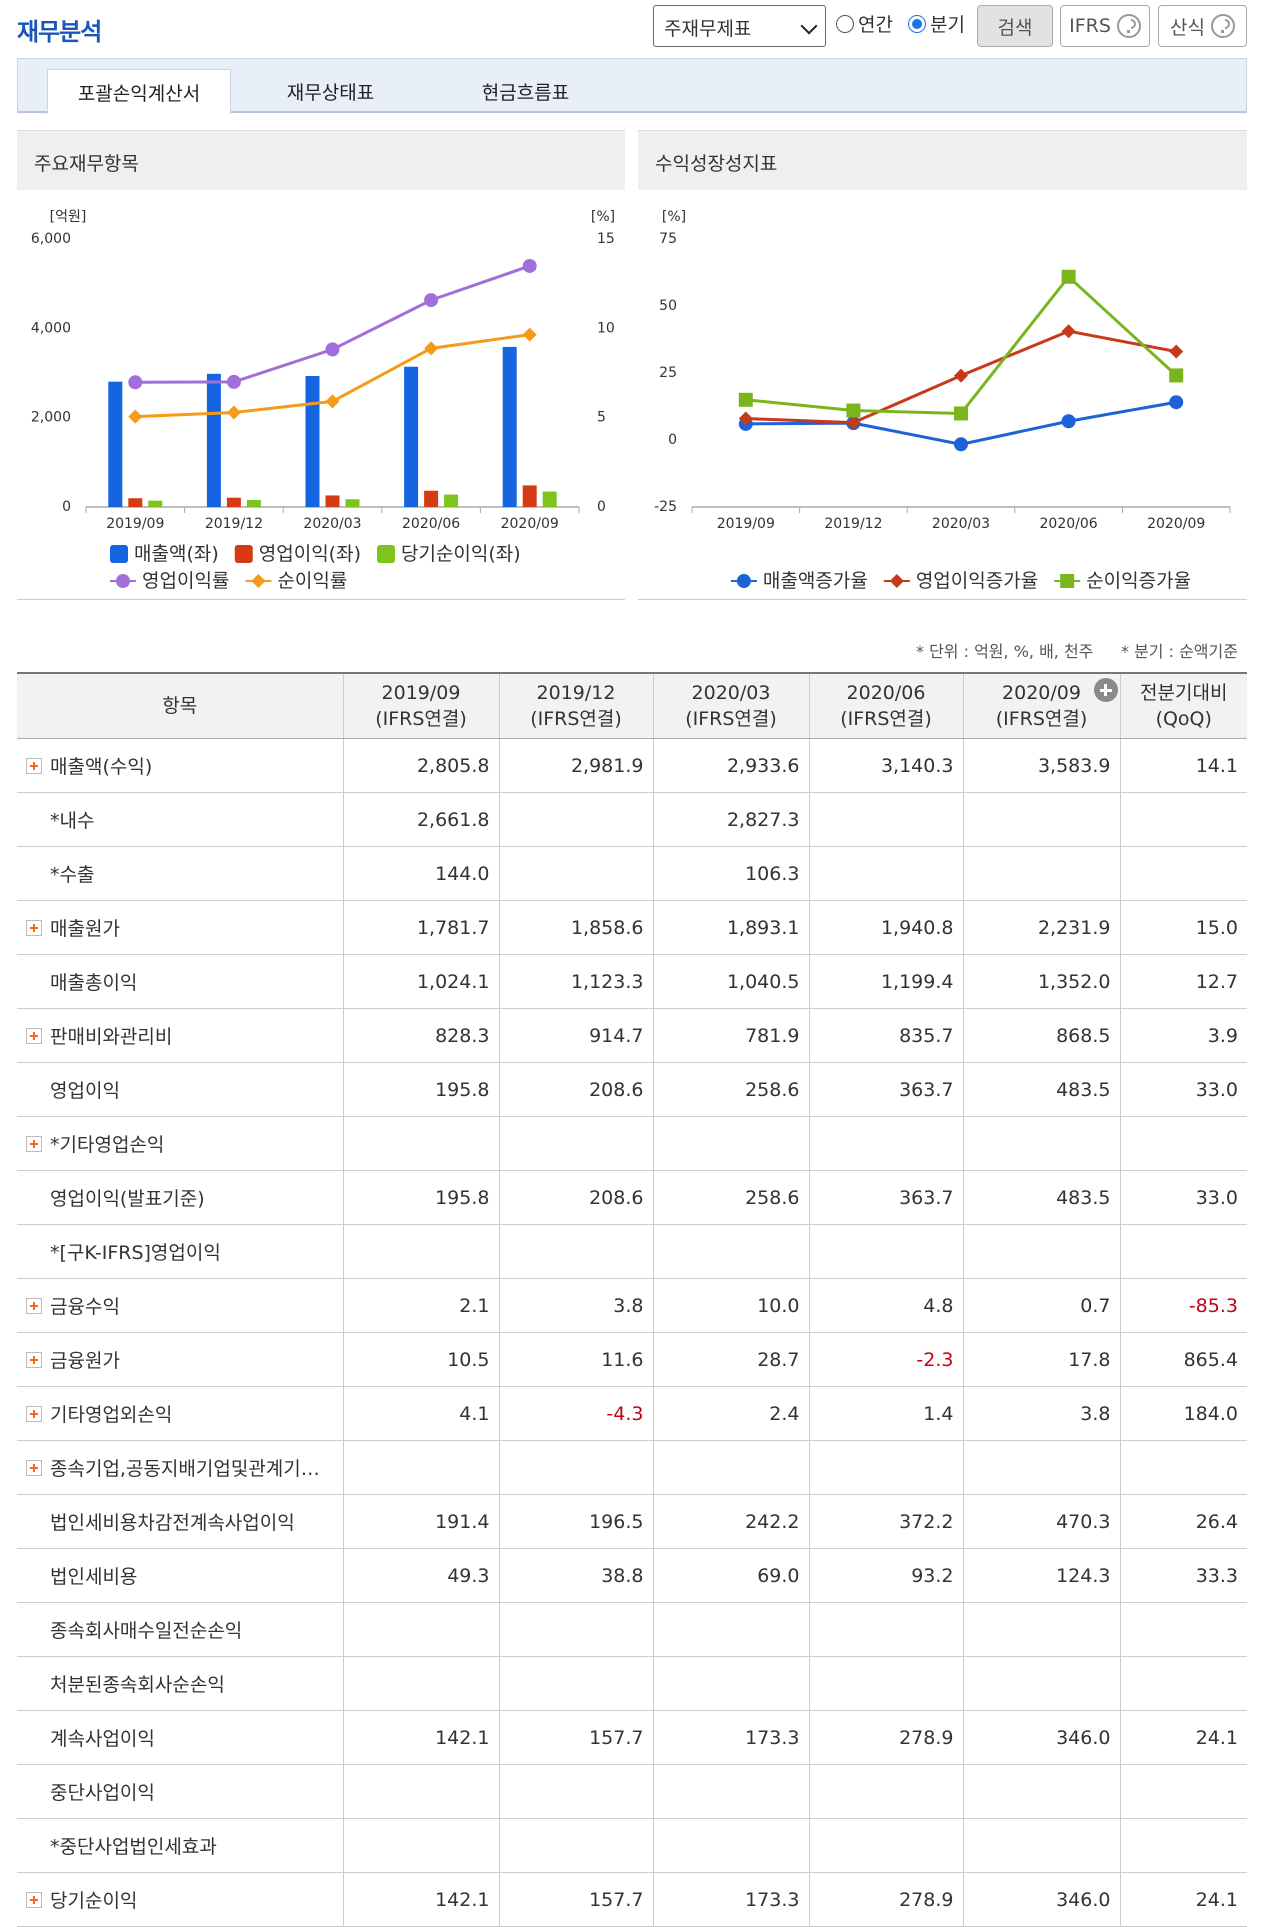  Describe the element at coordinates (1183, 1575) in the screenshot. I see `cell: 33.3` at that location.